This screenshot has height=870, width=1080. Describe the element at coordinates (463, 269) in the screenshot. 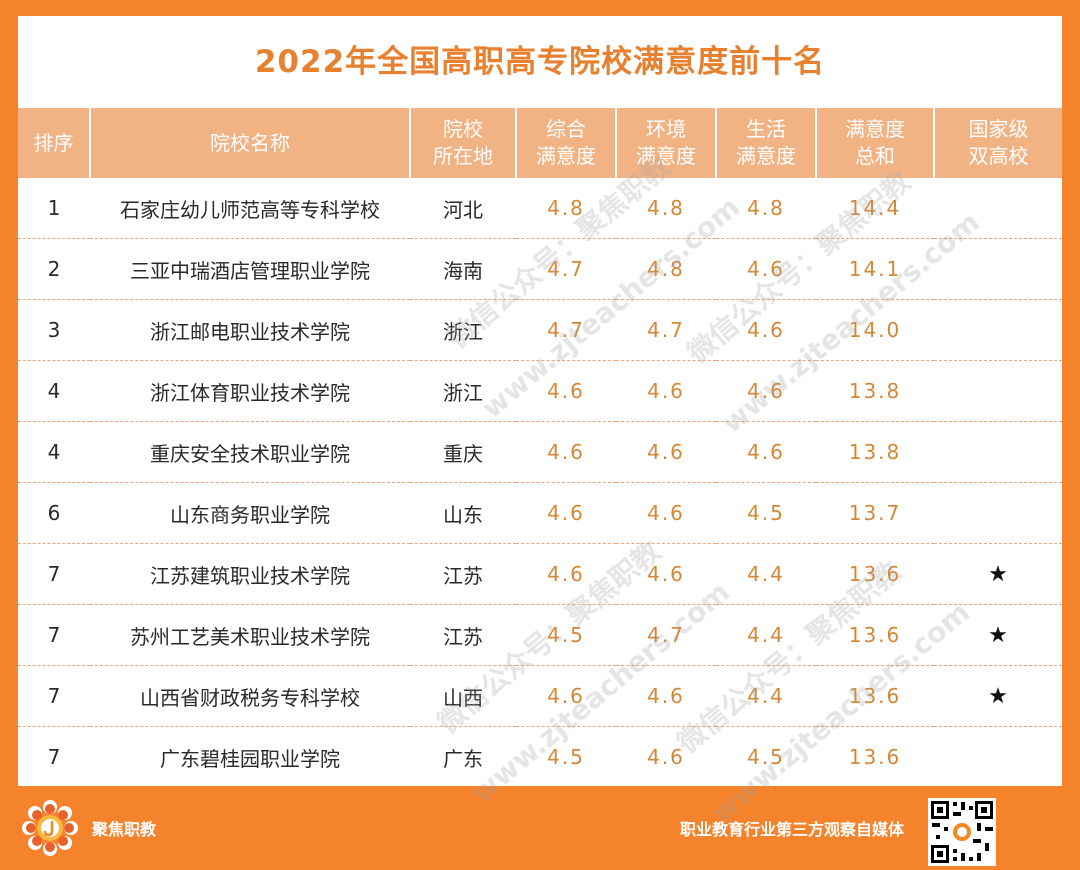

I see `cell-province: 海南` at that location.